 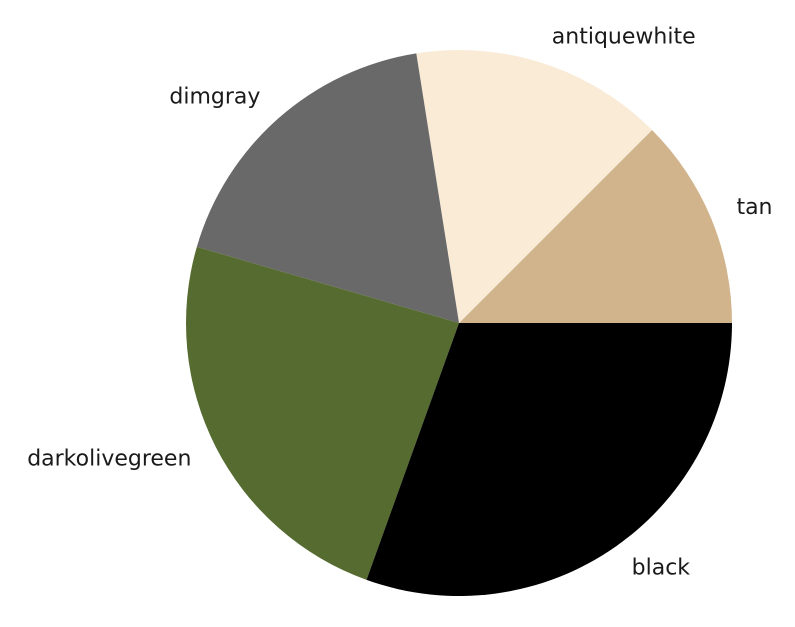 What do you see at coordinates (214, 97) in the screenshot?
I see `slice-label-dimgray: dimgray` at bounding box center [214, 97].